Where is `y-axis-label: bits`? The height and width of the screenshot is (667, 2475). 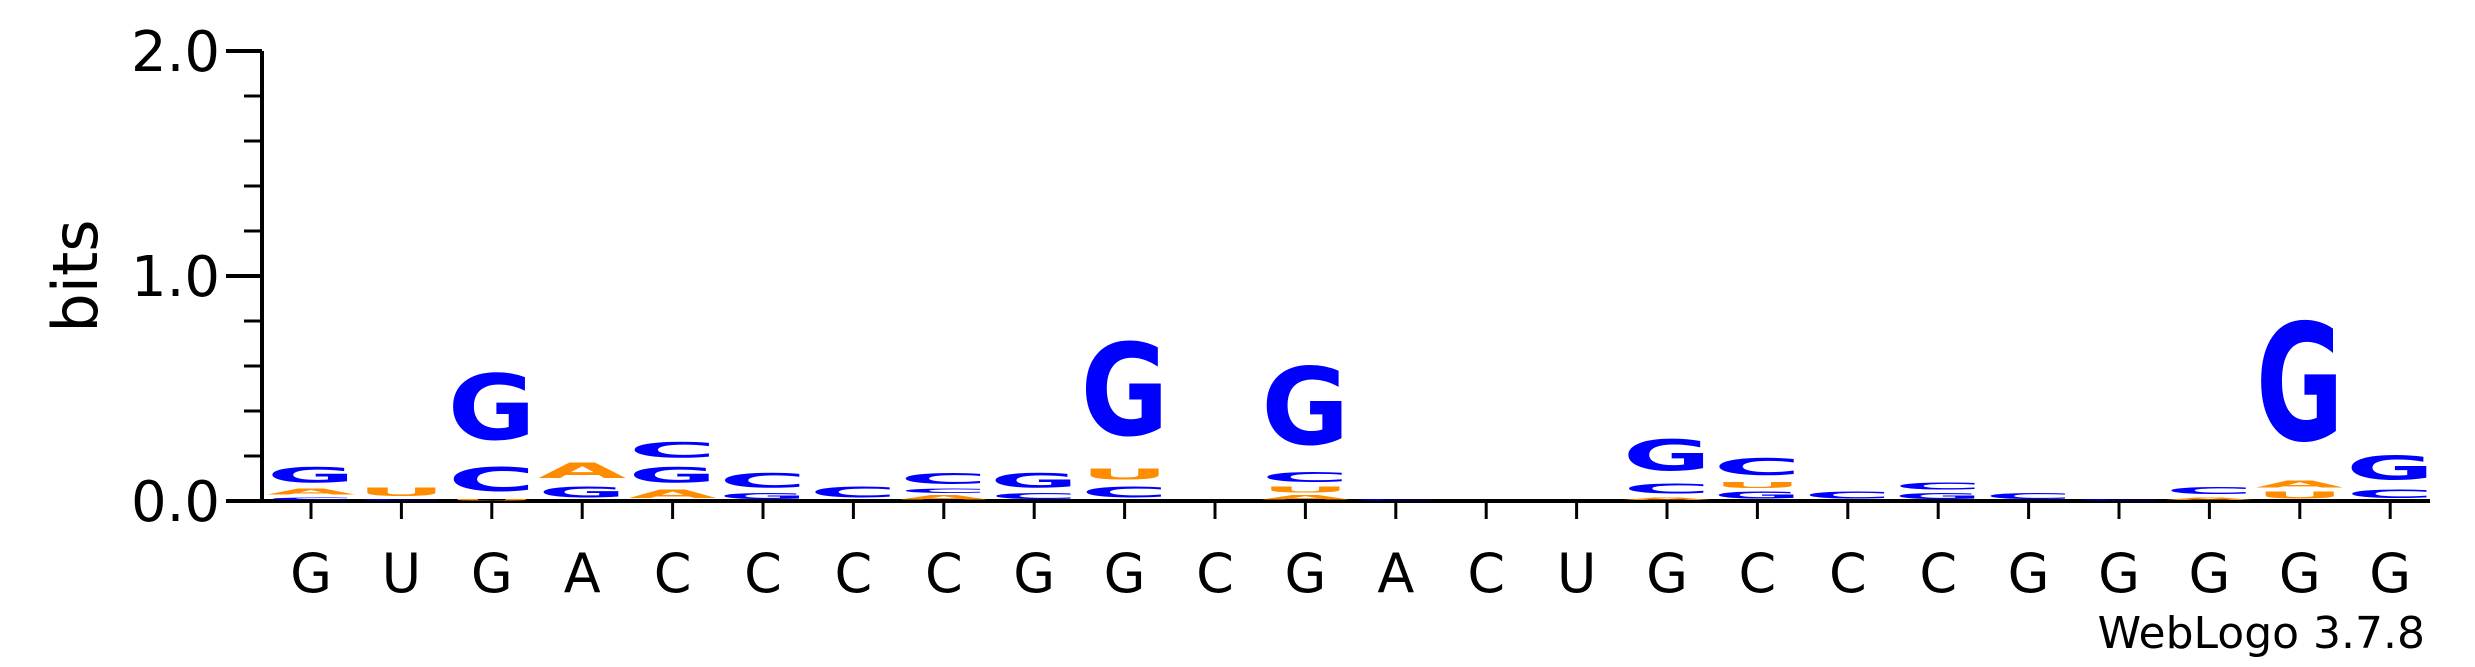 y-axis-label: bits is located at coordinates (75, 275).